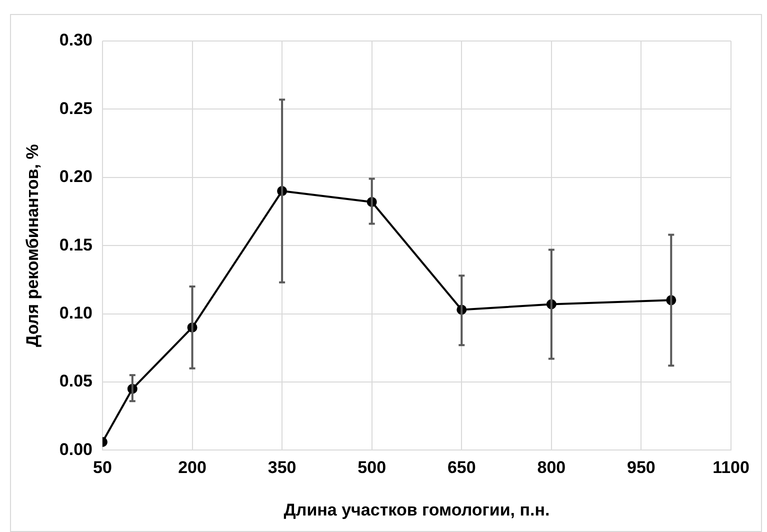 Image resolution: width=767 pixels, height=532 pixels. I want to click on y-tick-label: 0.30, so click(75, 40).